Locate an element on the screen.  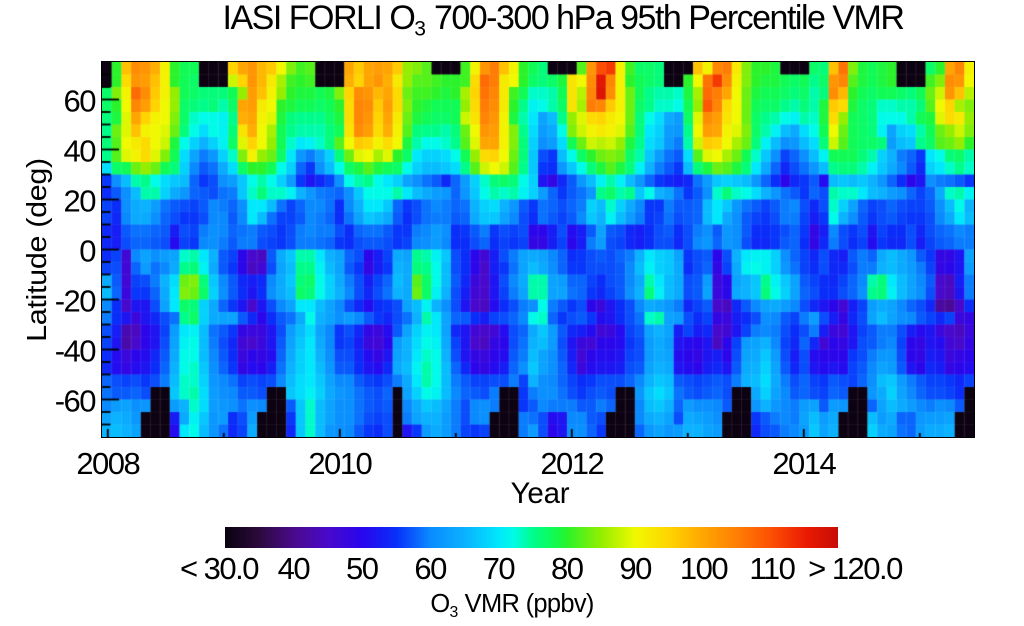
colorbar-title-text-suffix: VMR (ppbv) is located at coordinates (526, 604).